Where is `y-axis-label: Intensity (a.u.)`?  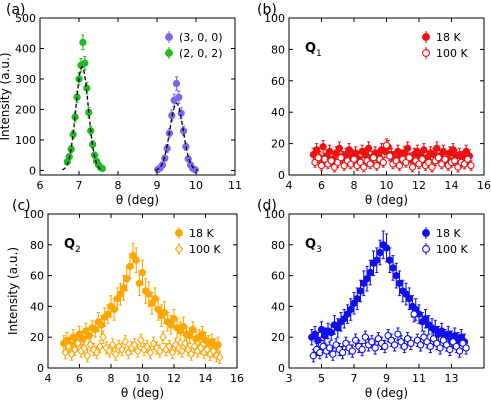
y-axis-label: Intensity (a.u.) is located at coordinates (6, 97).